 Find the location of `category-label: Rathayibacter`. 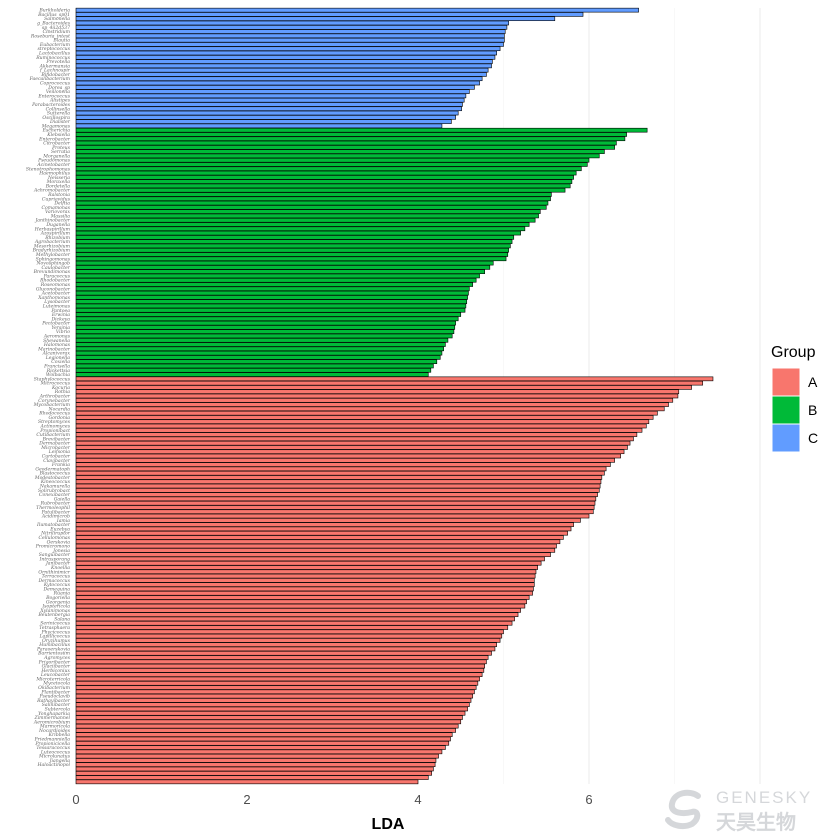

category-label: Rathayibacter is located at coordinates (53, 701).